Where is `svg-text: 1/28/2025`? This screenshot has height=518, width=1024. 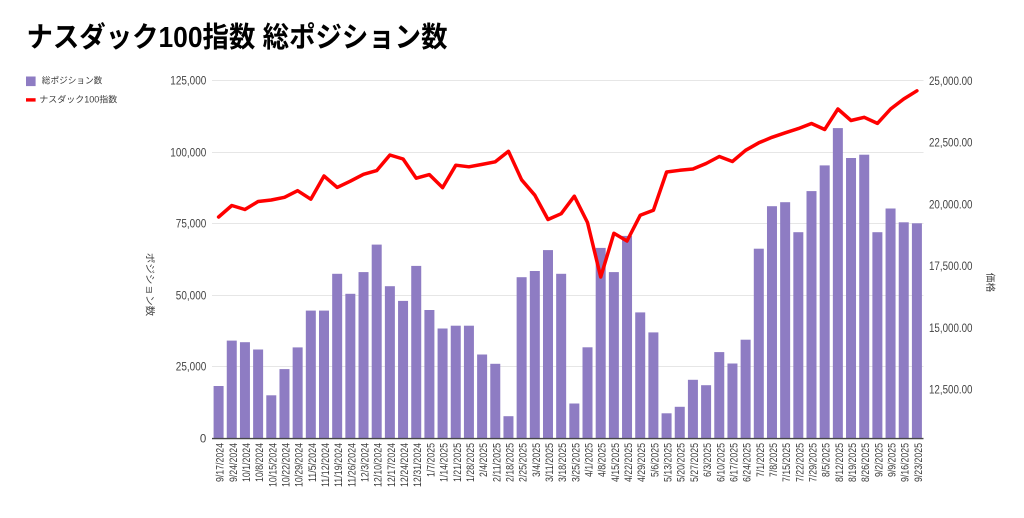
svg-text: 1/28/2025 is located at coordinates (471, 462).